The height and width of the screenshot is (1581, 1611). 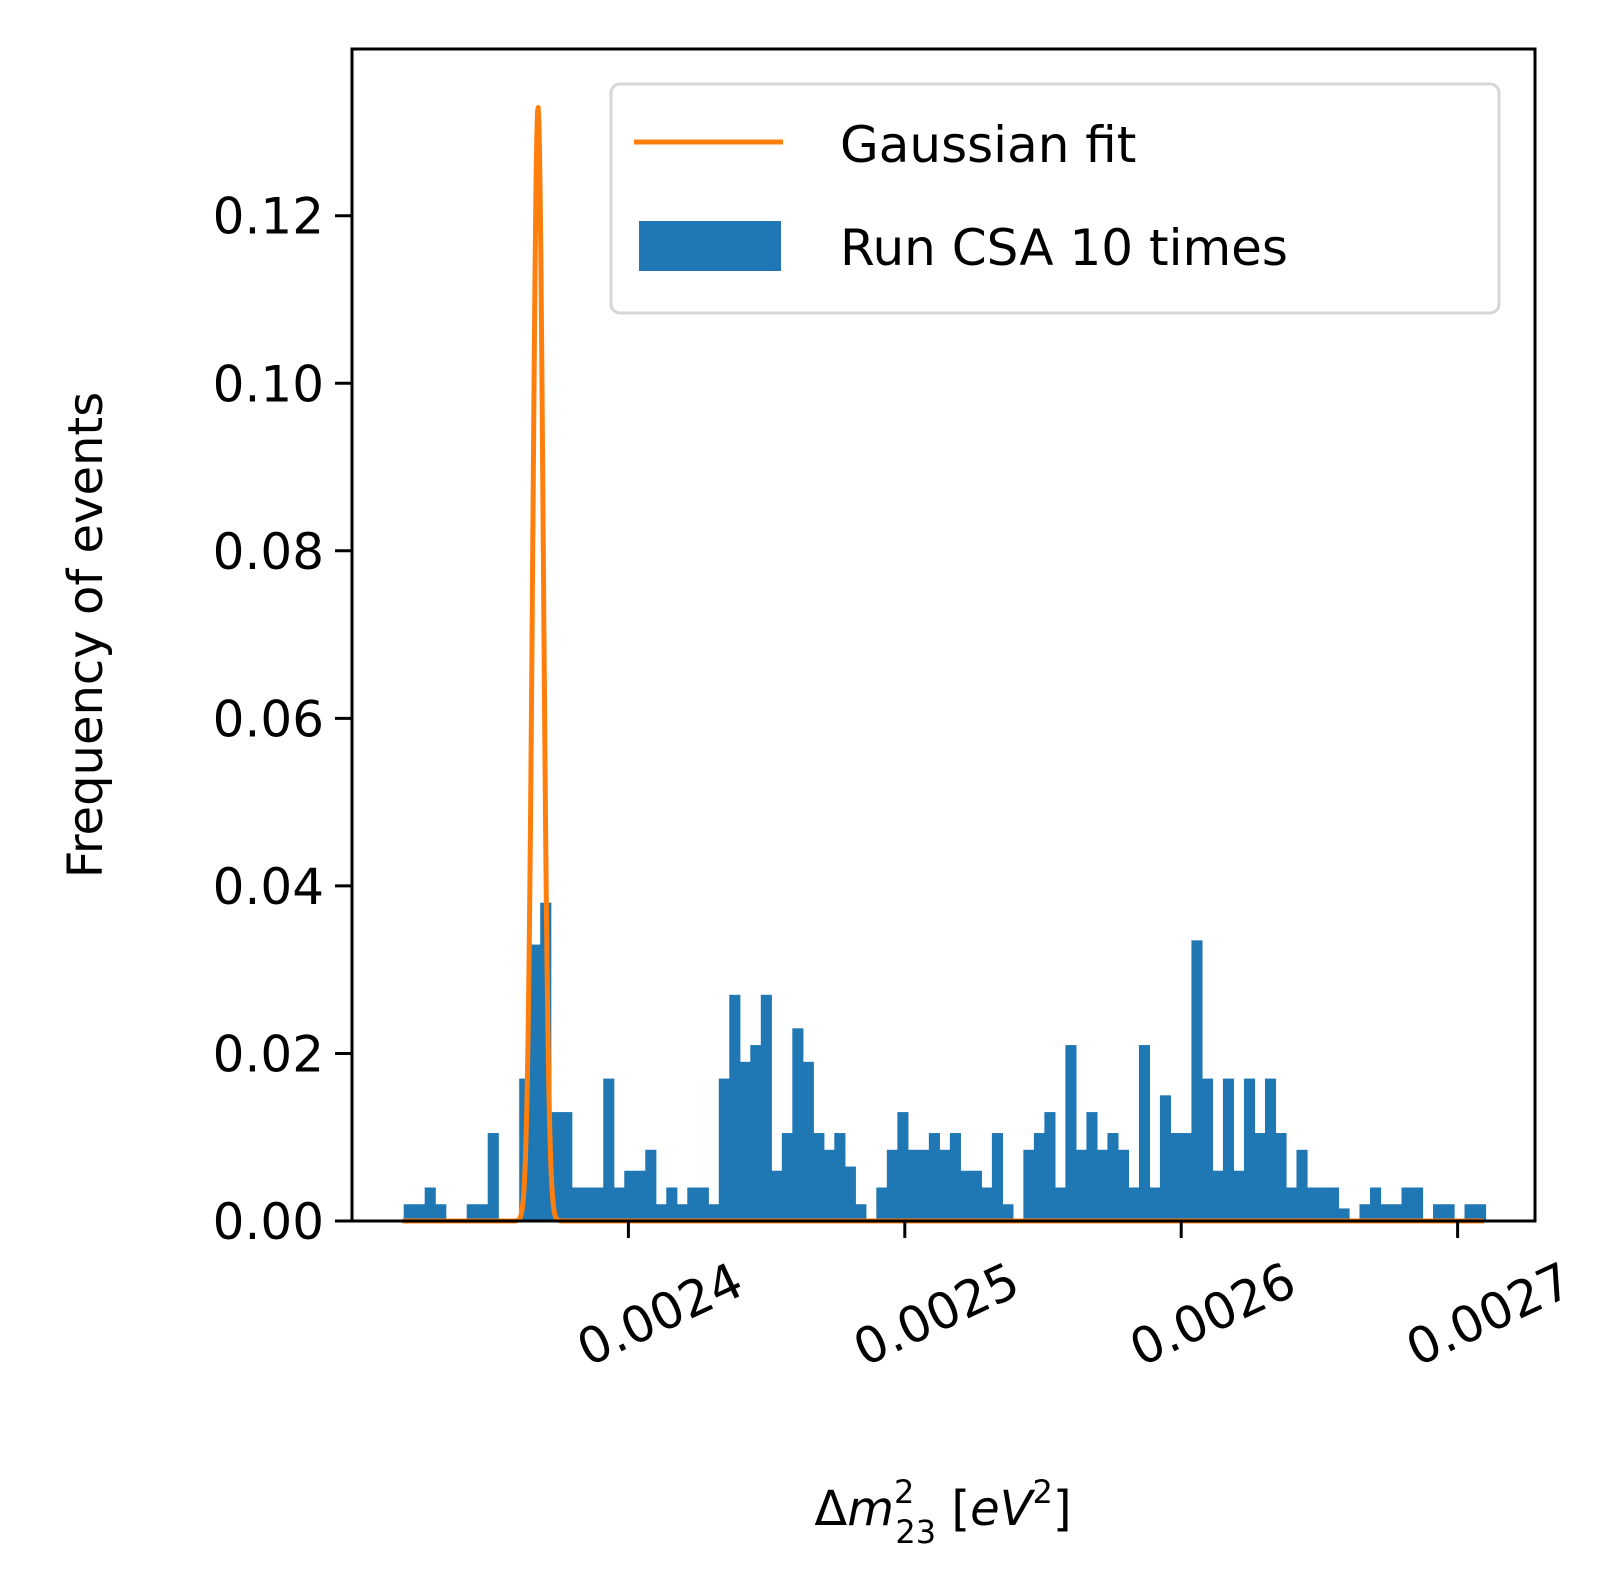 What do you see at coordinates (945, 1061) in the screenshot?
I see `histogram-bars` at bounding box center [945, 1061].